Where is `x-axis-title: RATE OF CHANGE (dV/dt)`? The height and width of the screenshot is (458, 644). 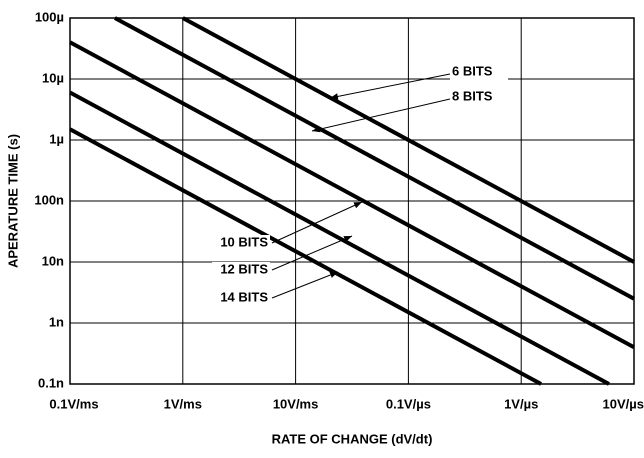 x-axis-title: RATE OF CHANGE (dV/dt) is located at coordinates (352, 438).